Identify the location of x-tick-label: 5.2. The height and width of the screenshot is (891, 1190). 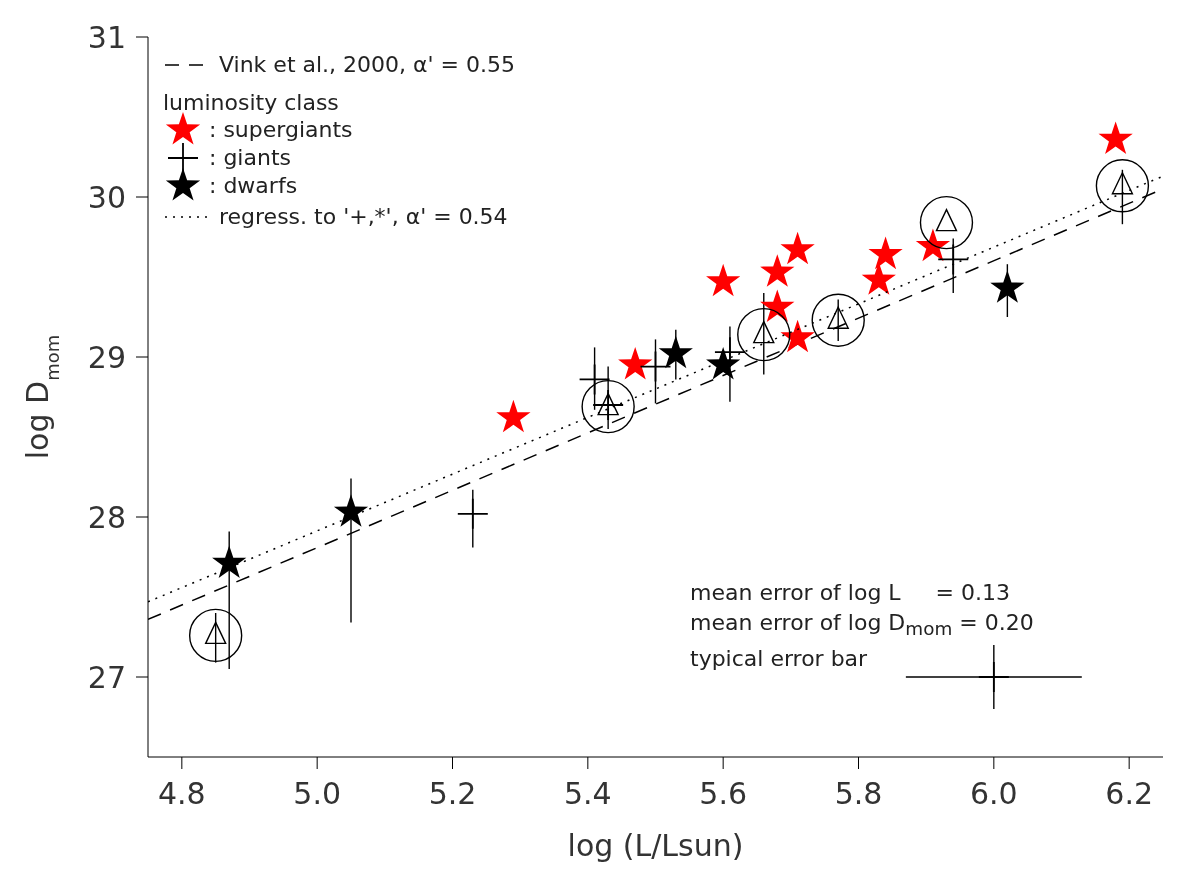
(452, 794).